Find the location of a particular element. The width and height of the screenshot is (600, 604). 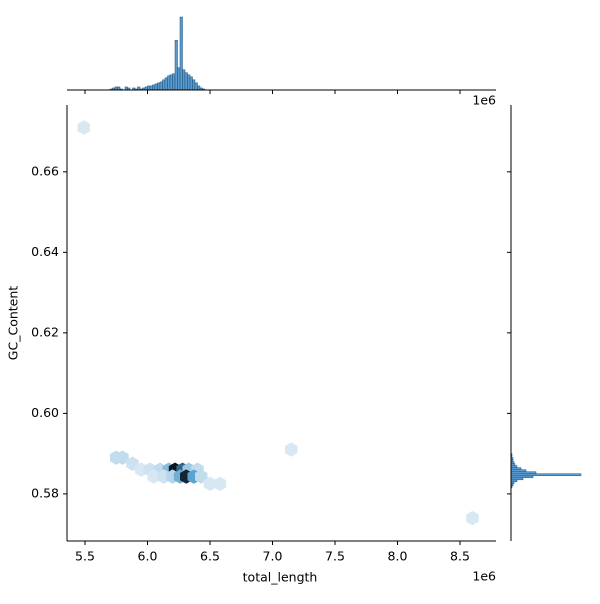

x-tick-label: 6.0 is located at coordinates (148, 556).